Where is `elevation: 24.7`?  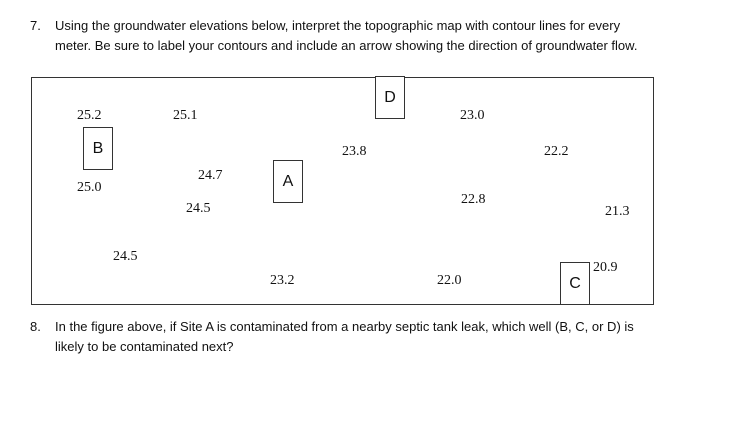
elevation: 24.7 is located at coordinates (210, 175).